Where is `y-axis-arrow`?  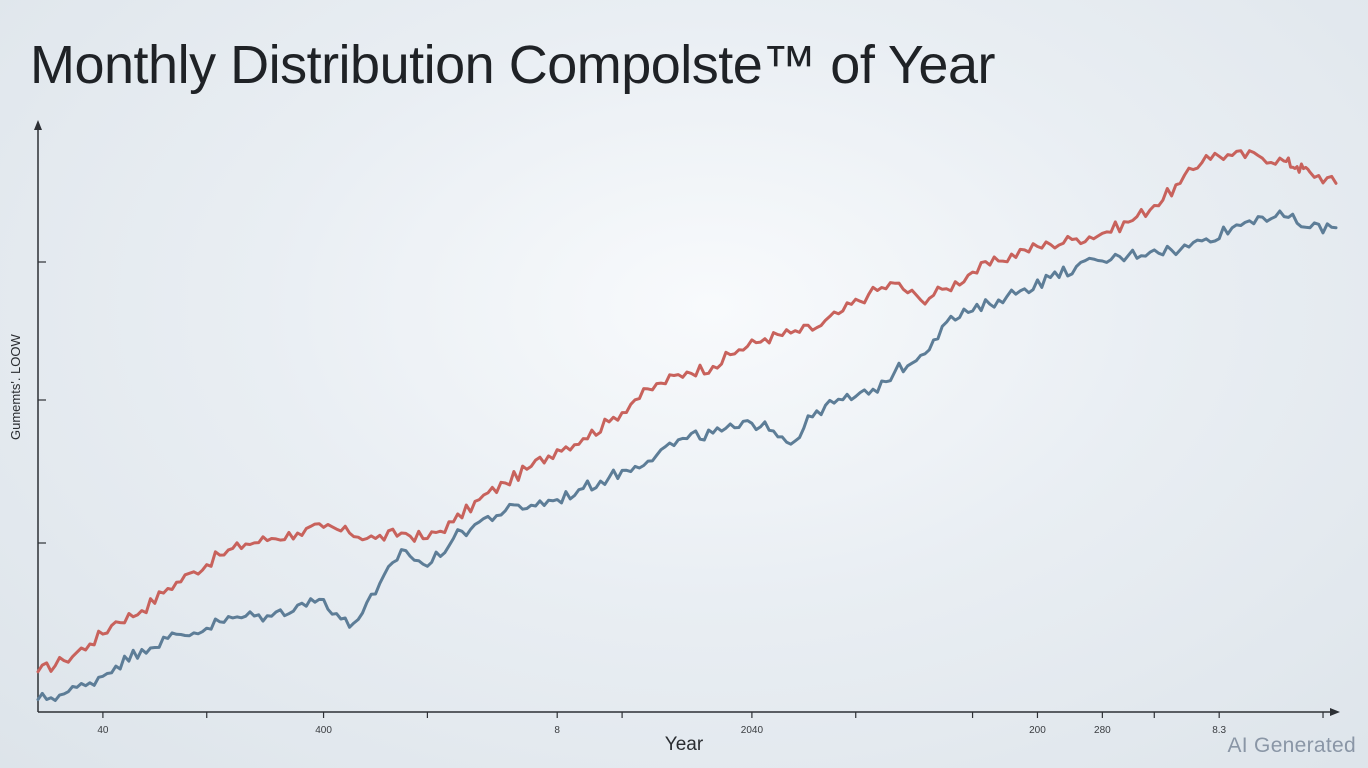
y-axis-arrow is located at coordinates (38, 125).